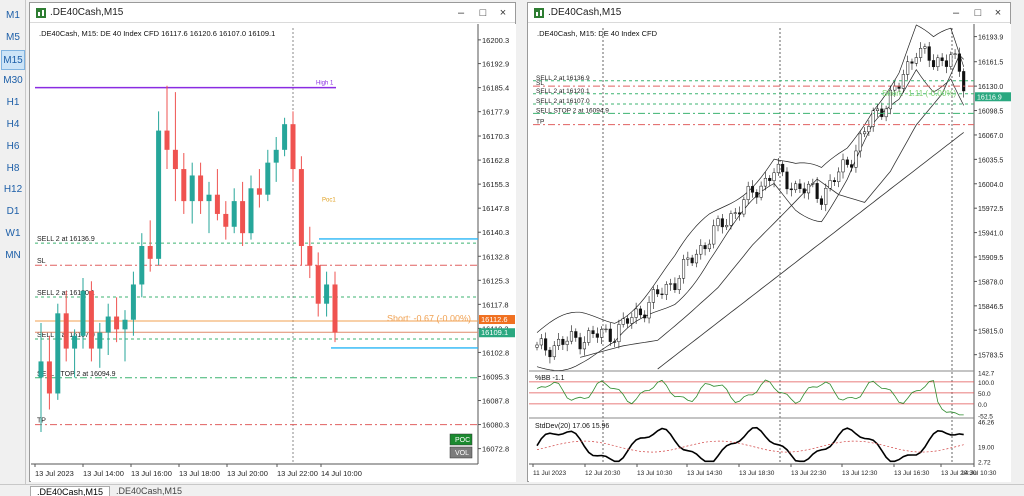  I want to click on long-moving-average, so click(810, 251).